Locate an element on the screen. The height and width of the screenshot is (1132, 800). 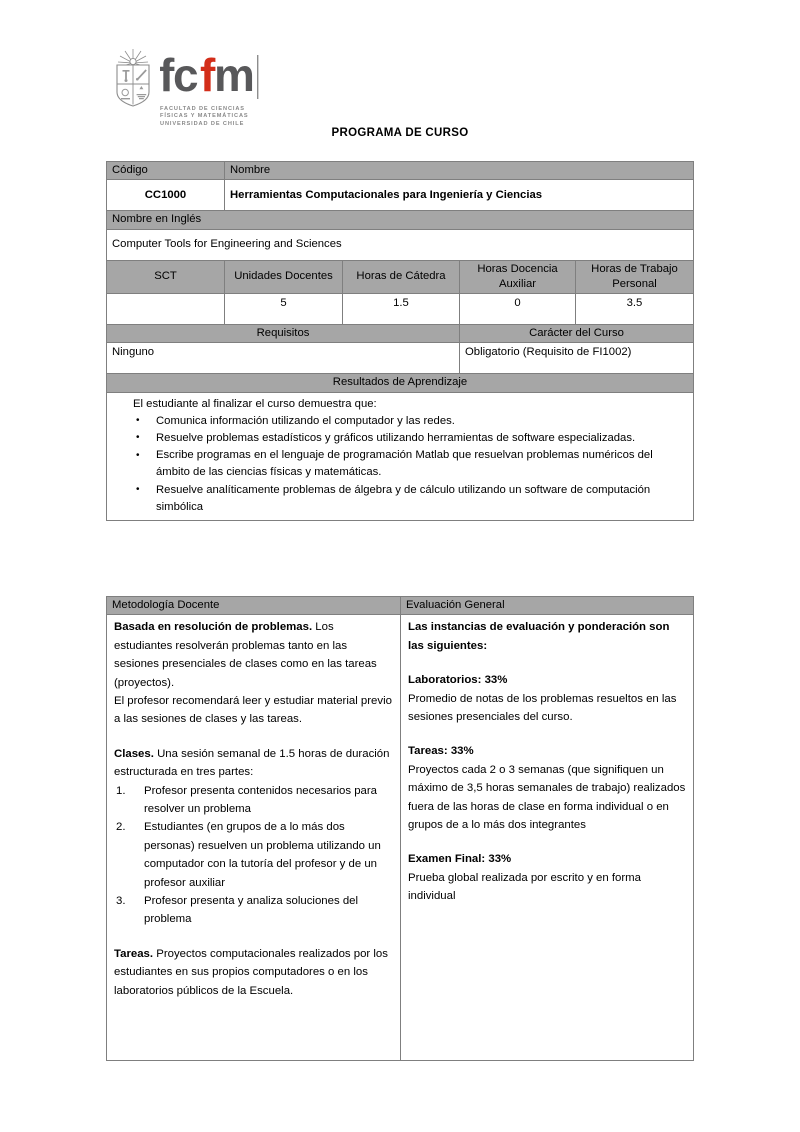
value-horas-catedra: 1.5 is located at coordinates (401, 309).